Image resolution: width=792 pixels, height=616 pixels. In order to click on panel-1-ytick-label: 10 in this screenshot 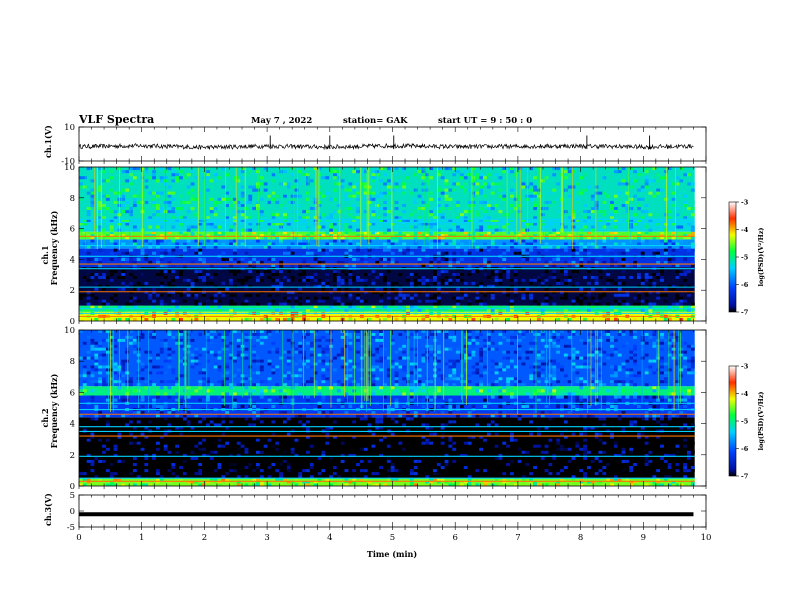, I will do `click(69, 128)`.